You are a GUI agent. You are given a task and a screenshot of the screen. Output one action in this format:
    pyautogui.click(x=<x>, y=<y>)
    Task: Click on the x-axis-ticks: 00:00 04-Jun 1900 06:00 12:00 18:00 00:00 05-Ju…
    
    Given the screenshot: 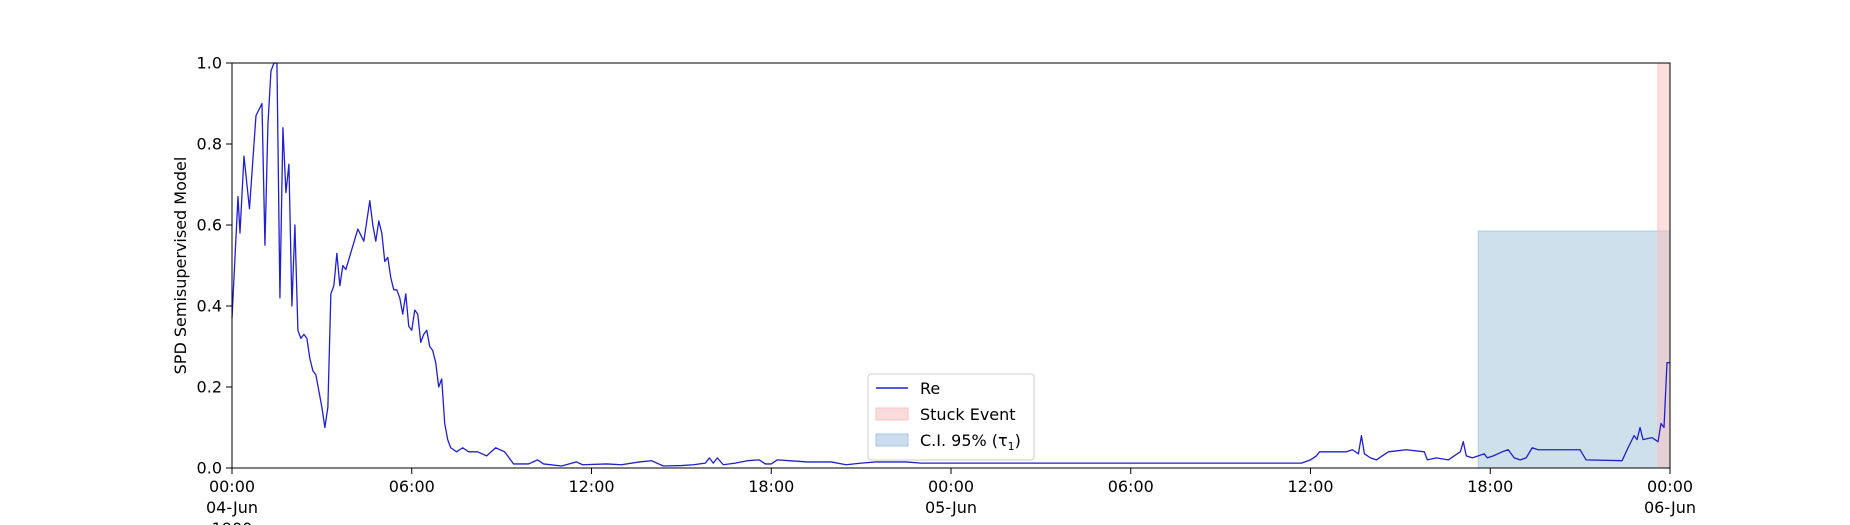 What is the action you would take?
    pyautogui.click(x=951, y=496)
    